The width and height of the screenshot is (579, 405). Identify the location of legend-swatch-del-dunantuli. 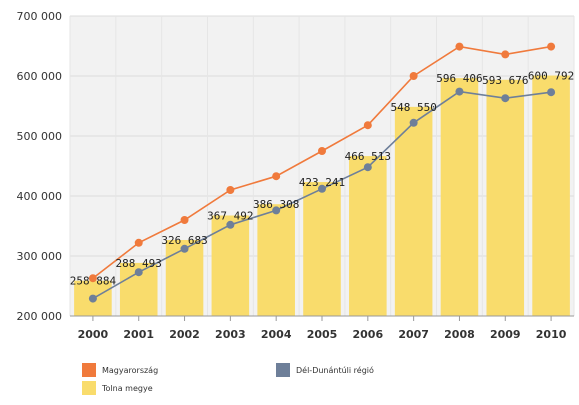
(283, 370).